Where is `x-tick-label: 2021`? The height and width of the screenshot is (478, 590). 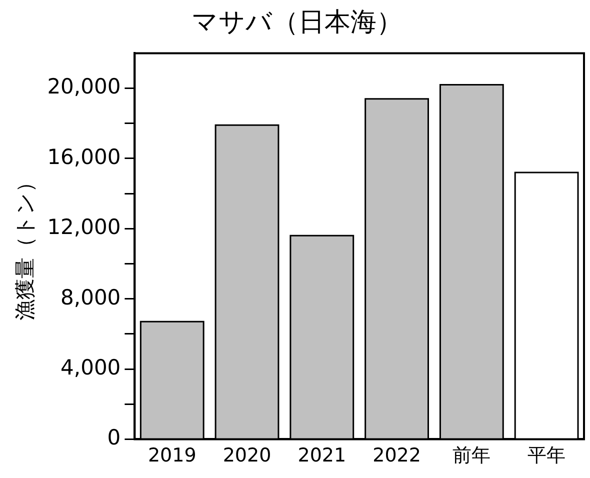 x-tick-label: 2021 is located at coordinates (322, 455).